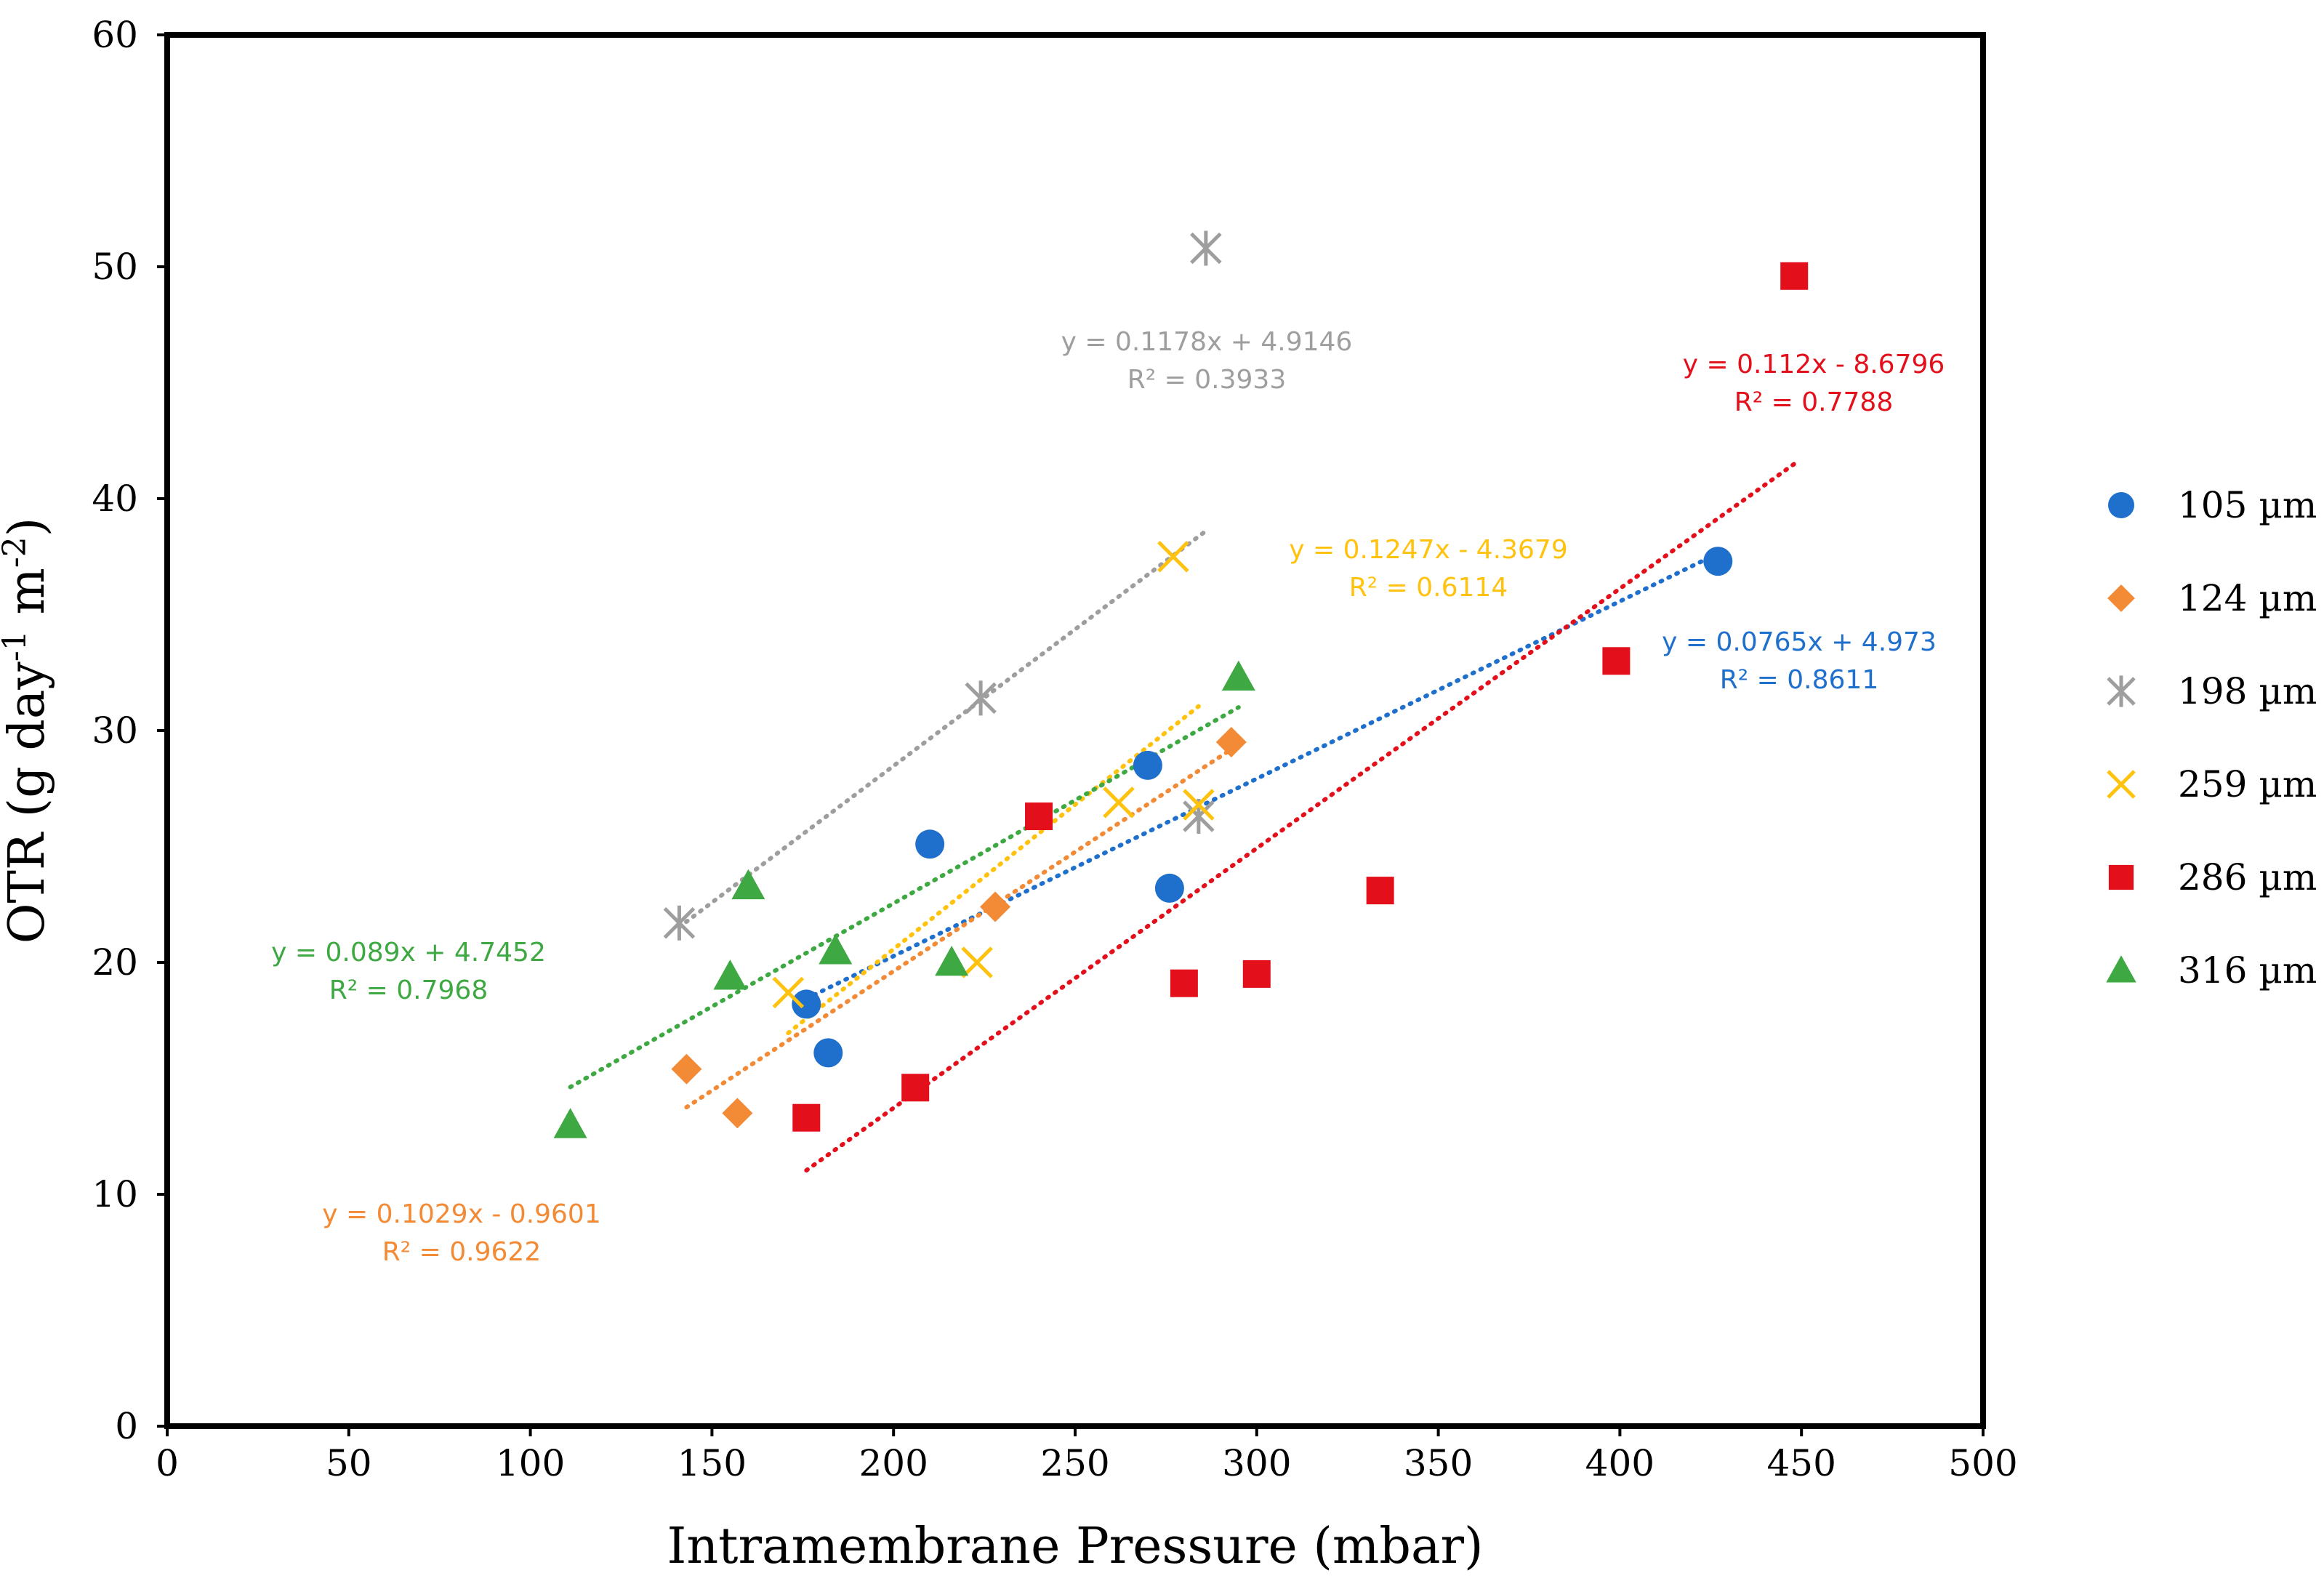  I want to click on legend-item: 105 µm, so click(2212, 505).